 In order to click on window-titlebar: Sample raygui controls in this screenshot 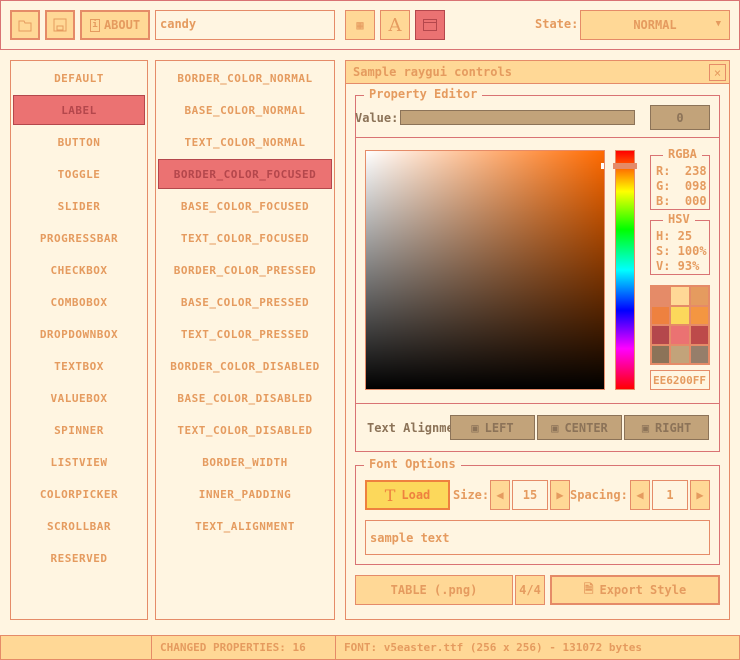, I will do `click(537, 72)`.